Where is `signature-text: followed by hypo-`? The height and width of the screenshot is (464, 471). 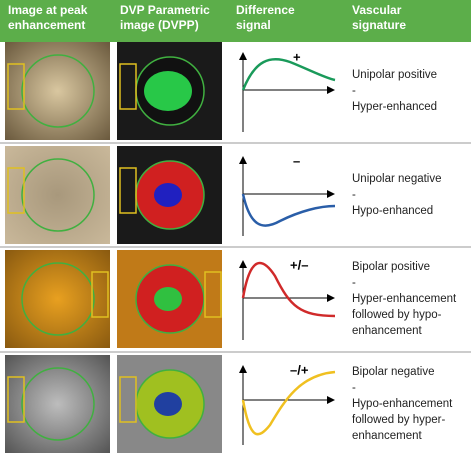
signature-text: followed by hypo- is located at coordinates (397, 315).